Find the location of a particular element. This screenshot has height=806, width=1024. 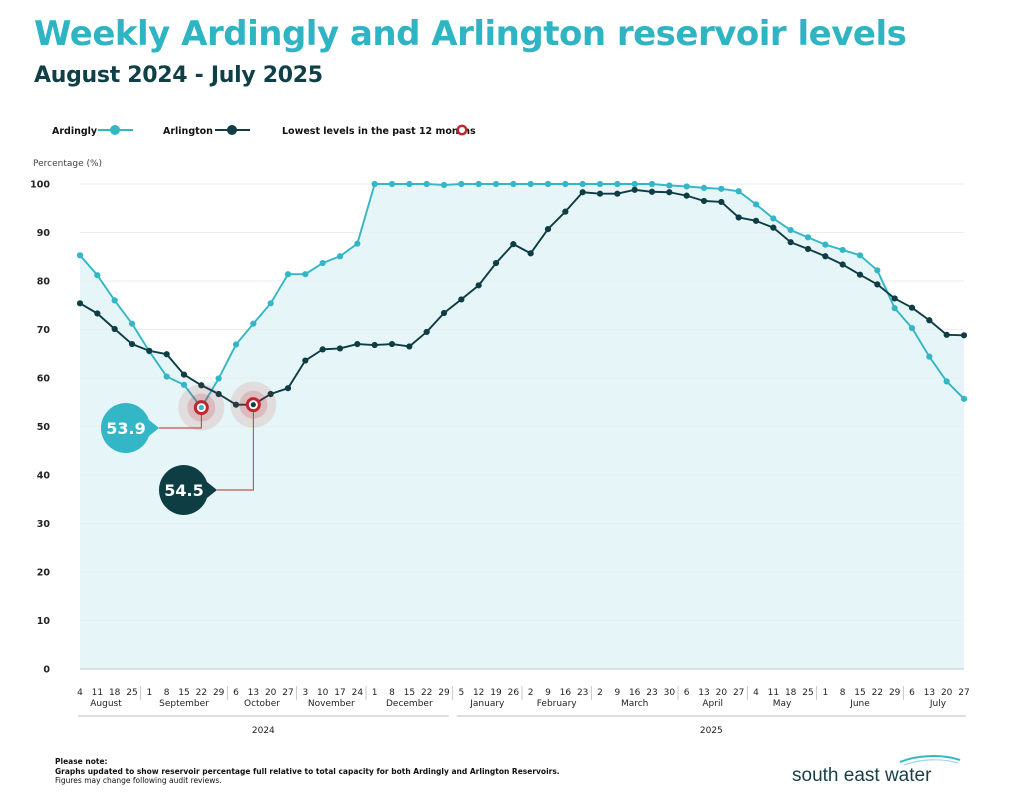

x-tick-label-18: 8 is located at coordinates (392, 693).